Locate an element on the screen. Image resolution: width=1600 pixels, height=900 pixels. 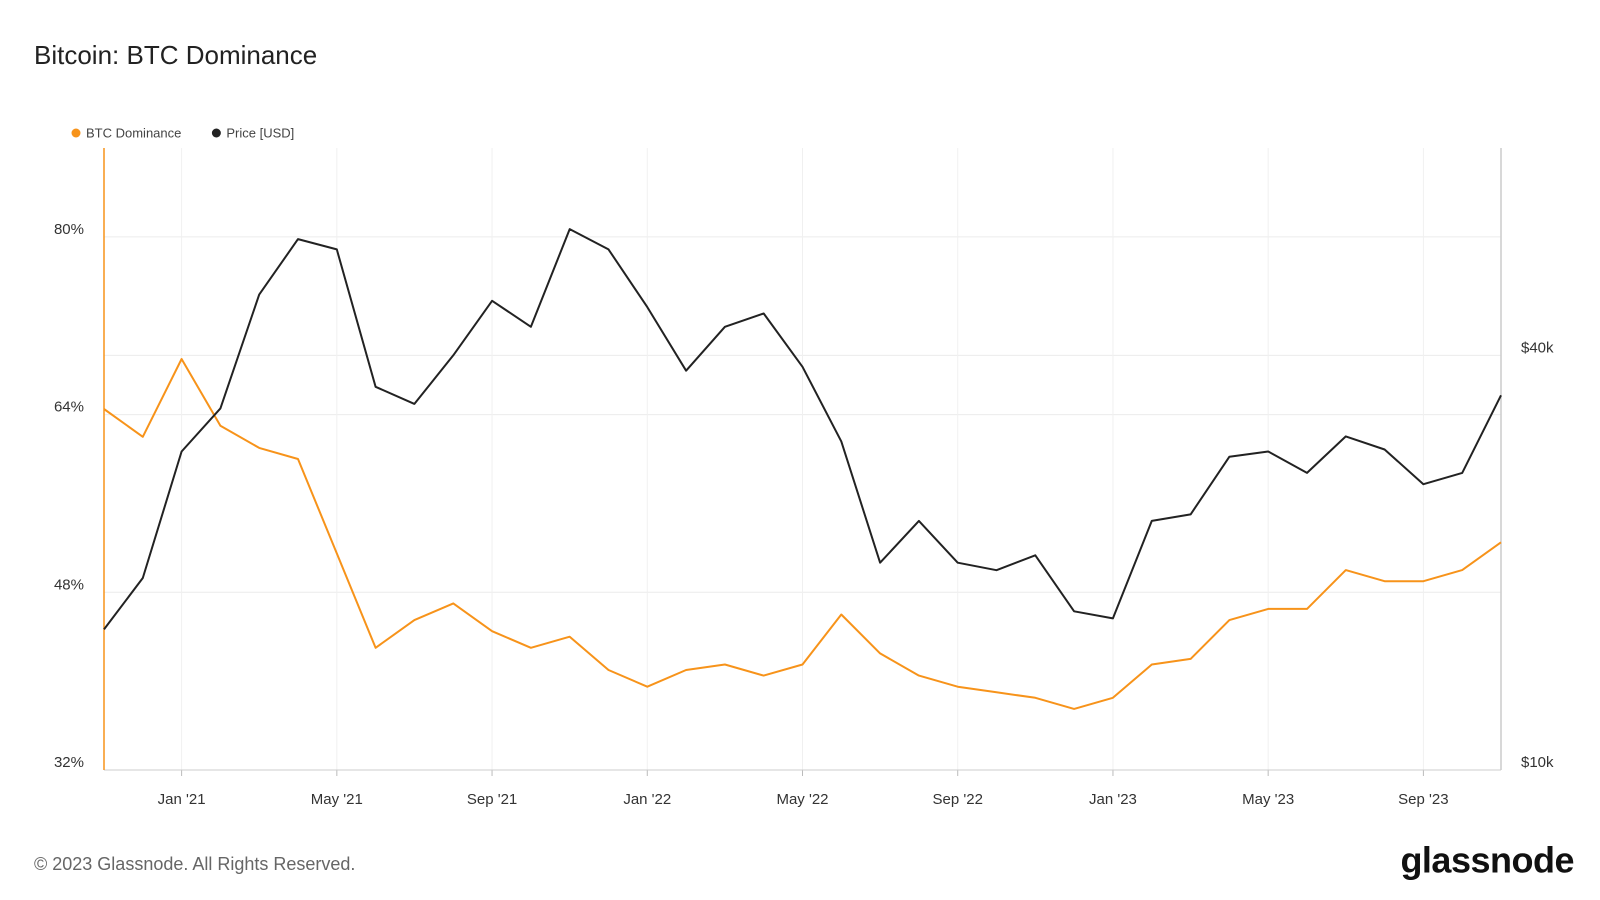
x-tick-label: Jan '22 is located at coordinates (647, 799).